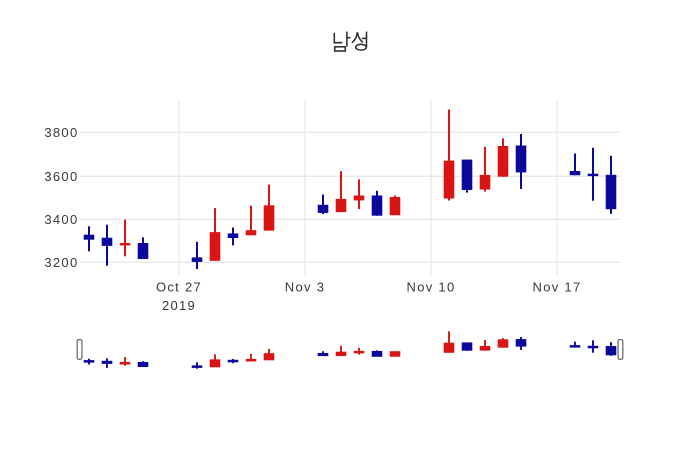 The height and width of the screenshot is (450, 700). Describe the element at coordinates (179, 287) in the screenshot. I see `svg-text: Oct 27` at that location.